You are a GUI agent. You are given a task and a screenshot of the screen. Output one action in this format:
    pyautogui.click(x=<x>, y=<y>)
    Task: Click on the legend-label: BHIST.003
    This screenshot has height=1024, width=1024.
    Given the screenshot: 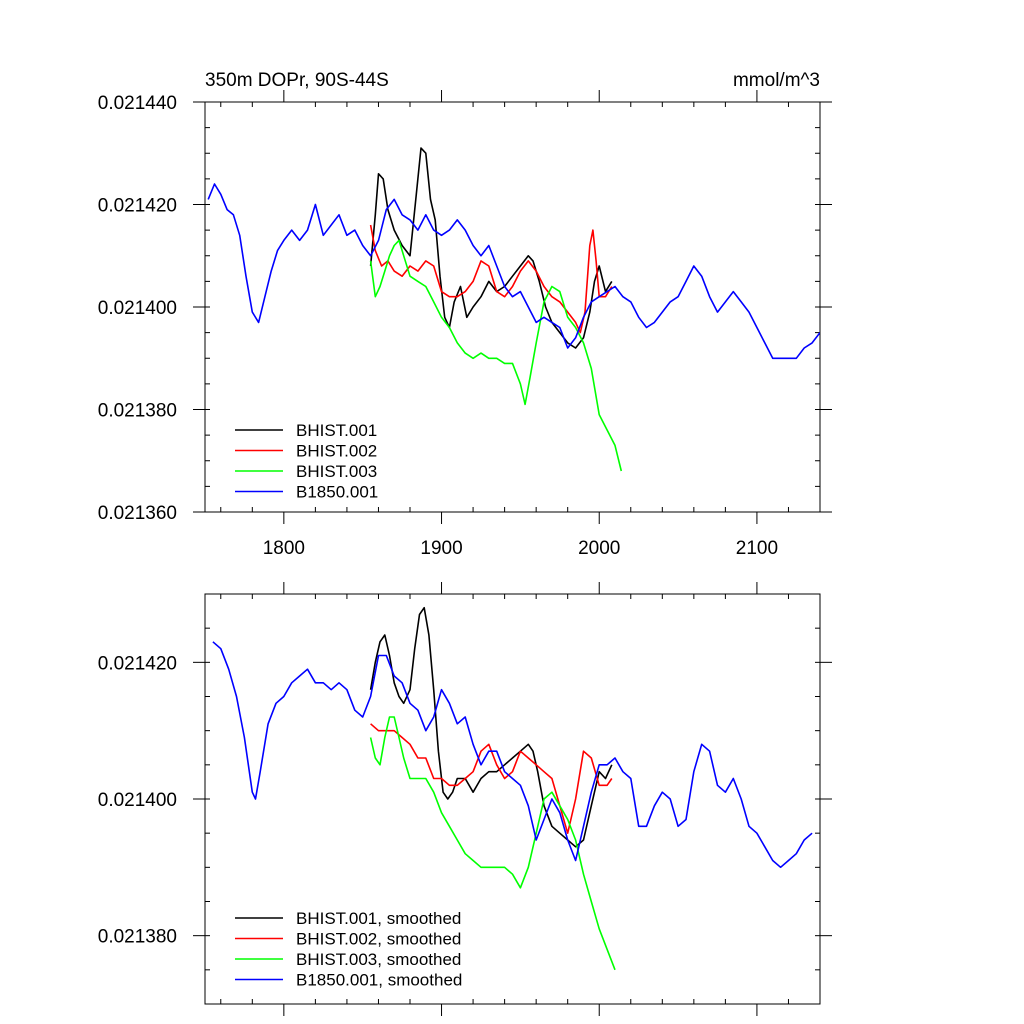 What is the action you would take?
    pyautogui.click(x=336, y=471)
    